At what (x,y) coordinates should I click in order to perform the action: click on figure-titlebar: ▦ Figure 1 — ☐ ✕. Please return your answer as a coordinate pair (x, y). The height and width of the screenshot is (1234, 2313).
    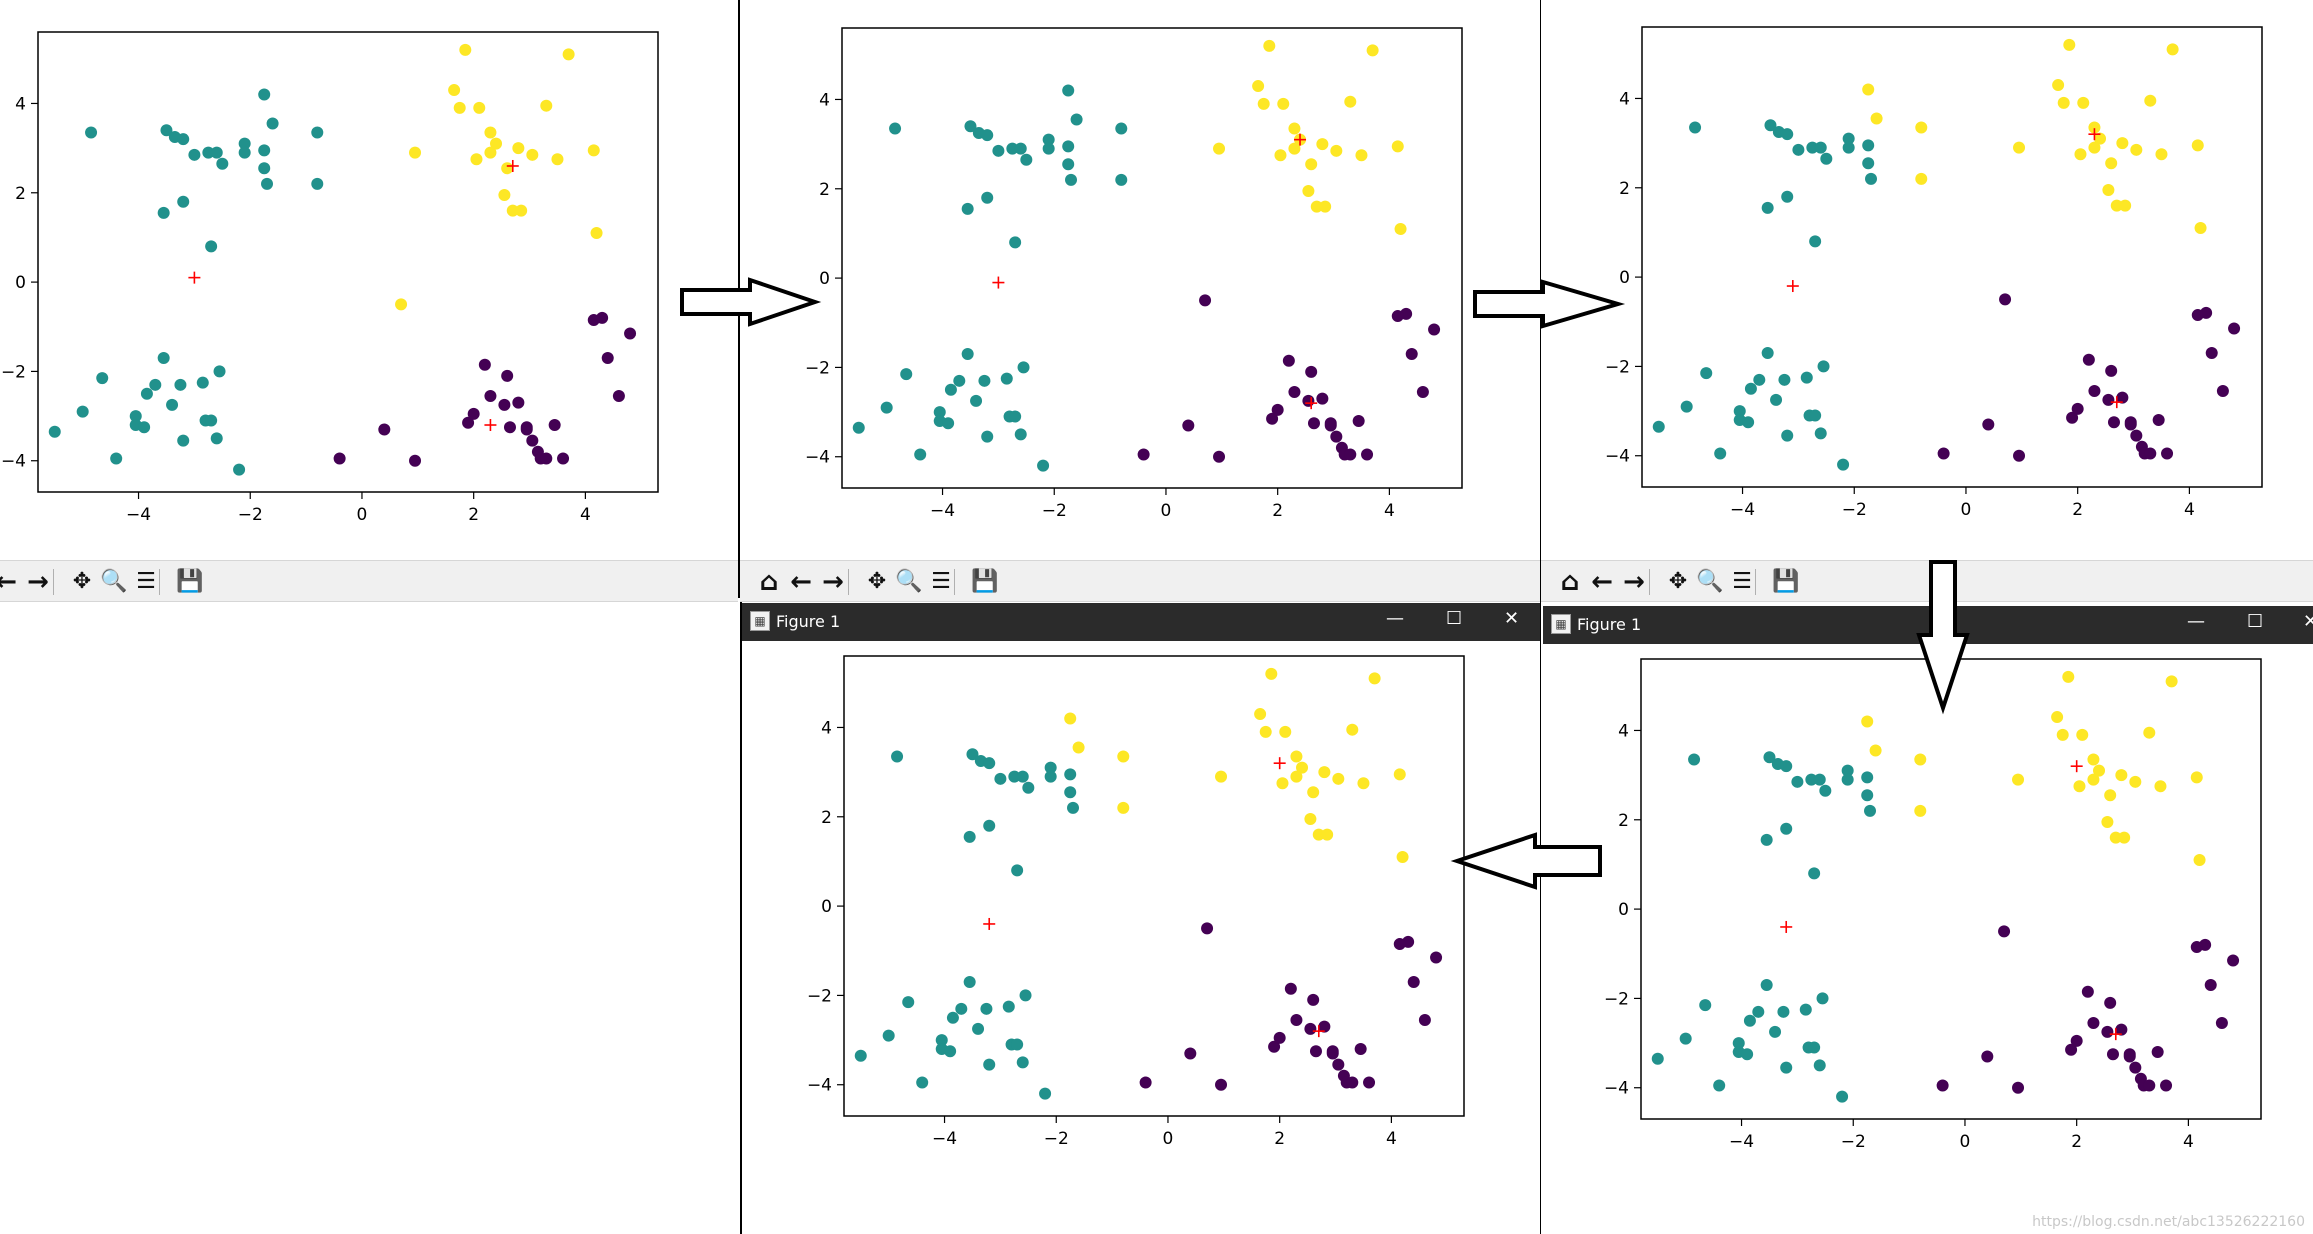
    Looking at the image, I should click on (1141, 622).